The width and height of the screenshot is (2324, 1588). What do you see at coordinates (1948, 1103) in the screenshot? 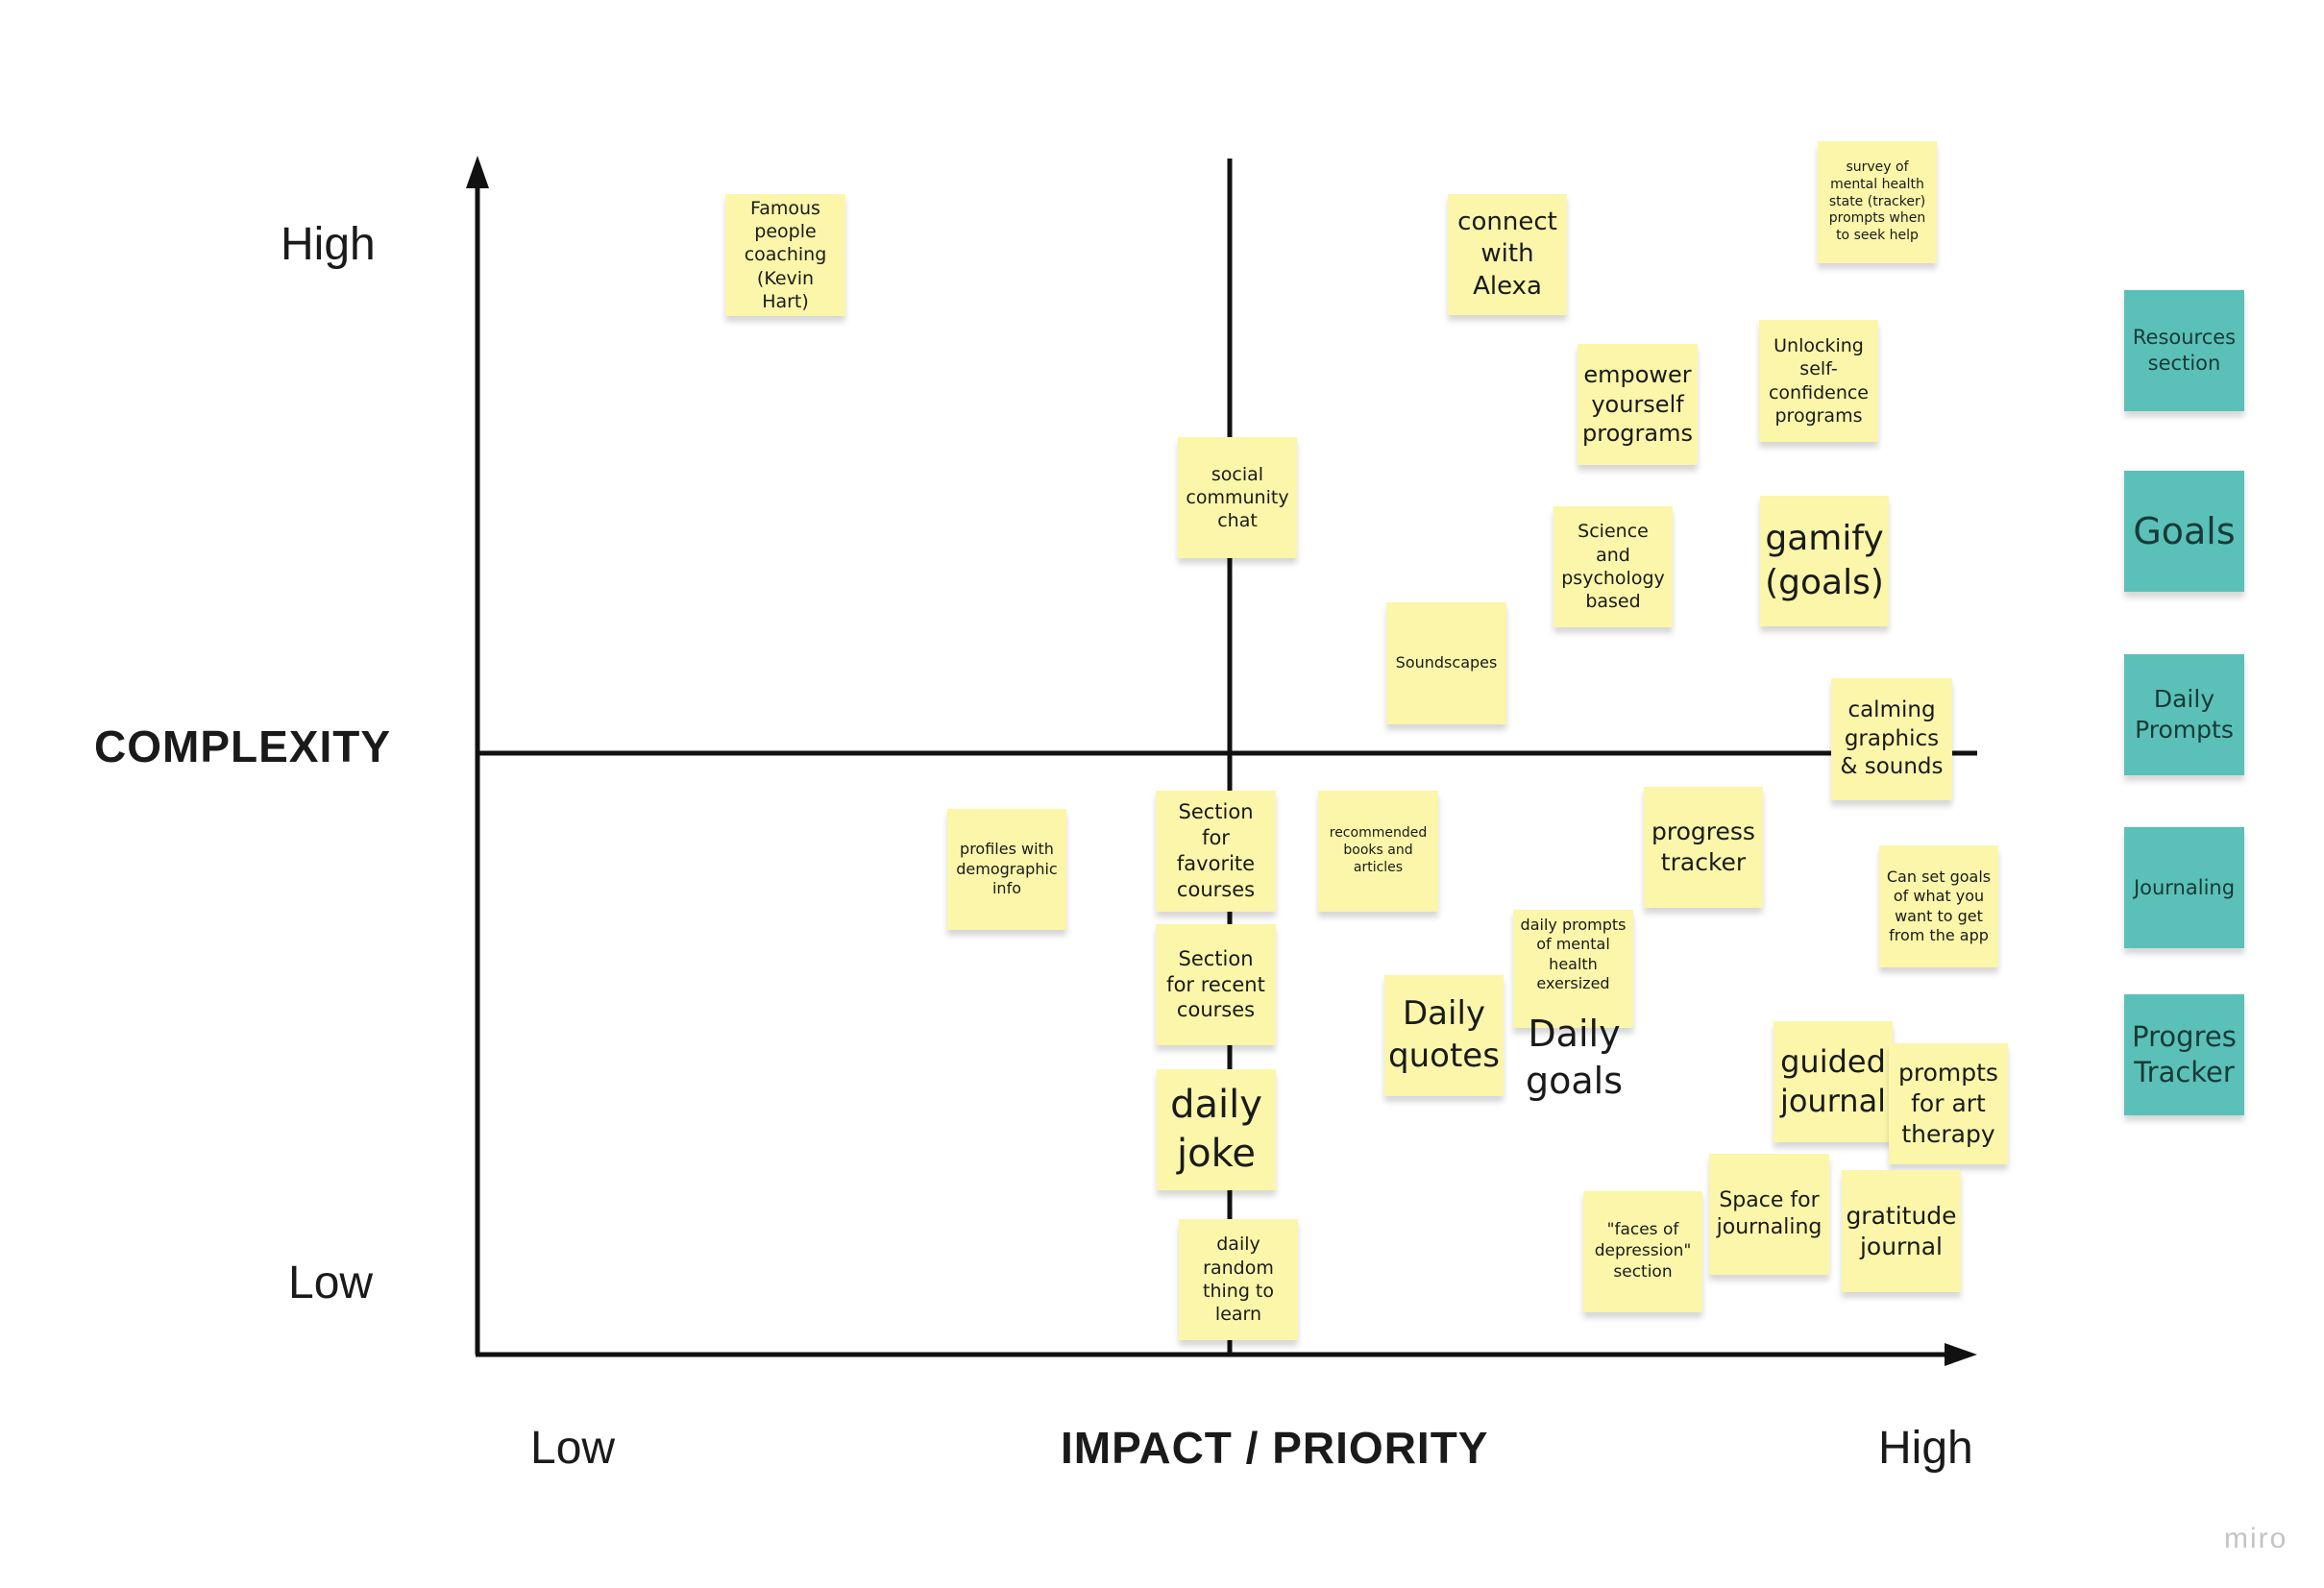
I see `sticky-prompts-art-therapy: prompts for art therapy` at bounding box center [1948, 1103].